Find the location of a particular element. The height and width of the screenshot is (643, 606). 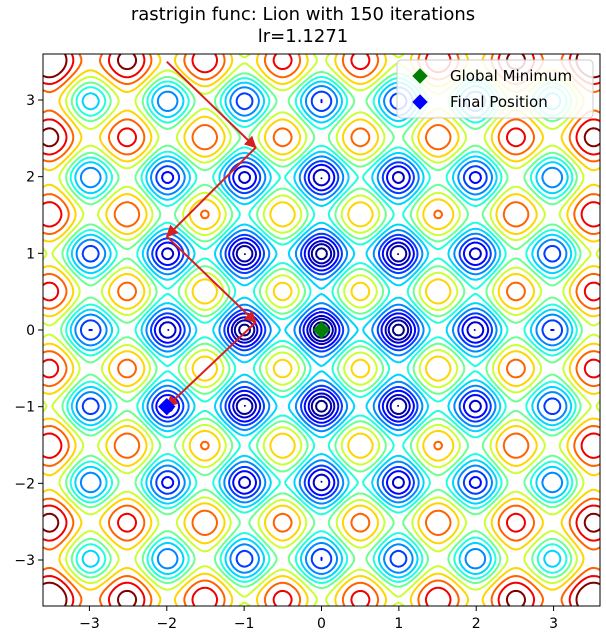

y-tick-label: −2 is located at coordinates (24, 484).